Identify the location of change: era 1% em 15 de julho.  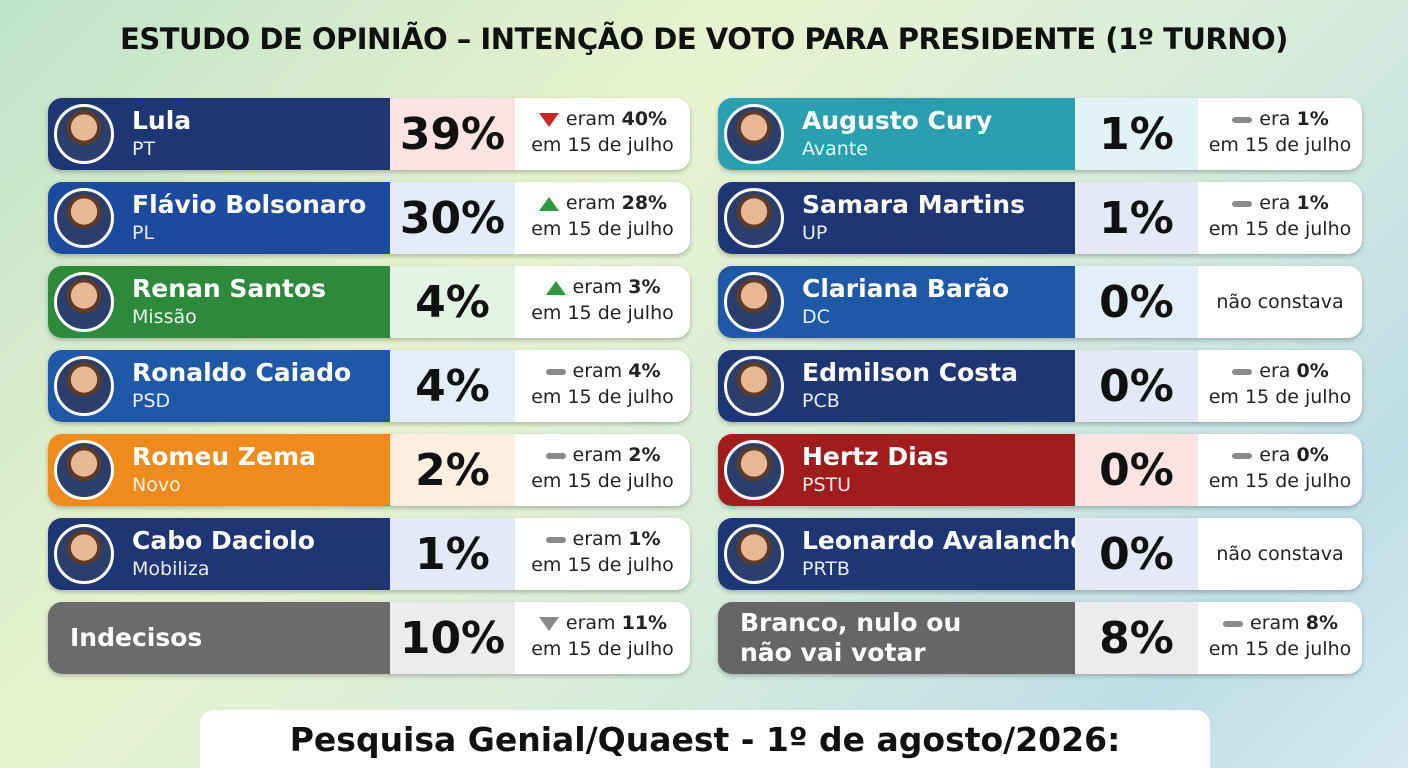
(1280, 218).